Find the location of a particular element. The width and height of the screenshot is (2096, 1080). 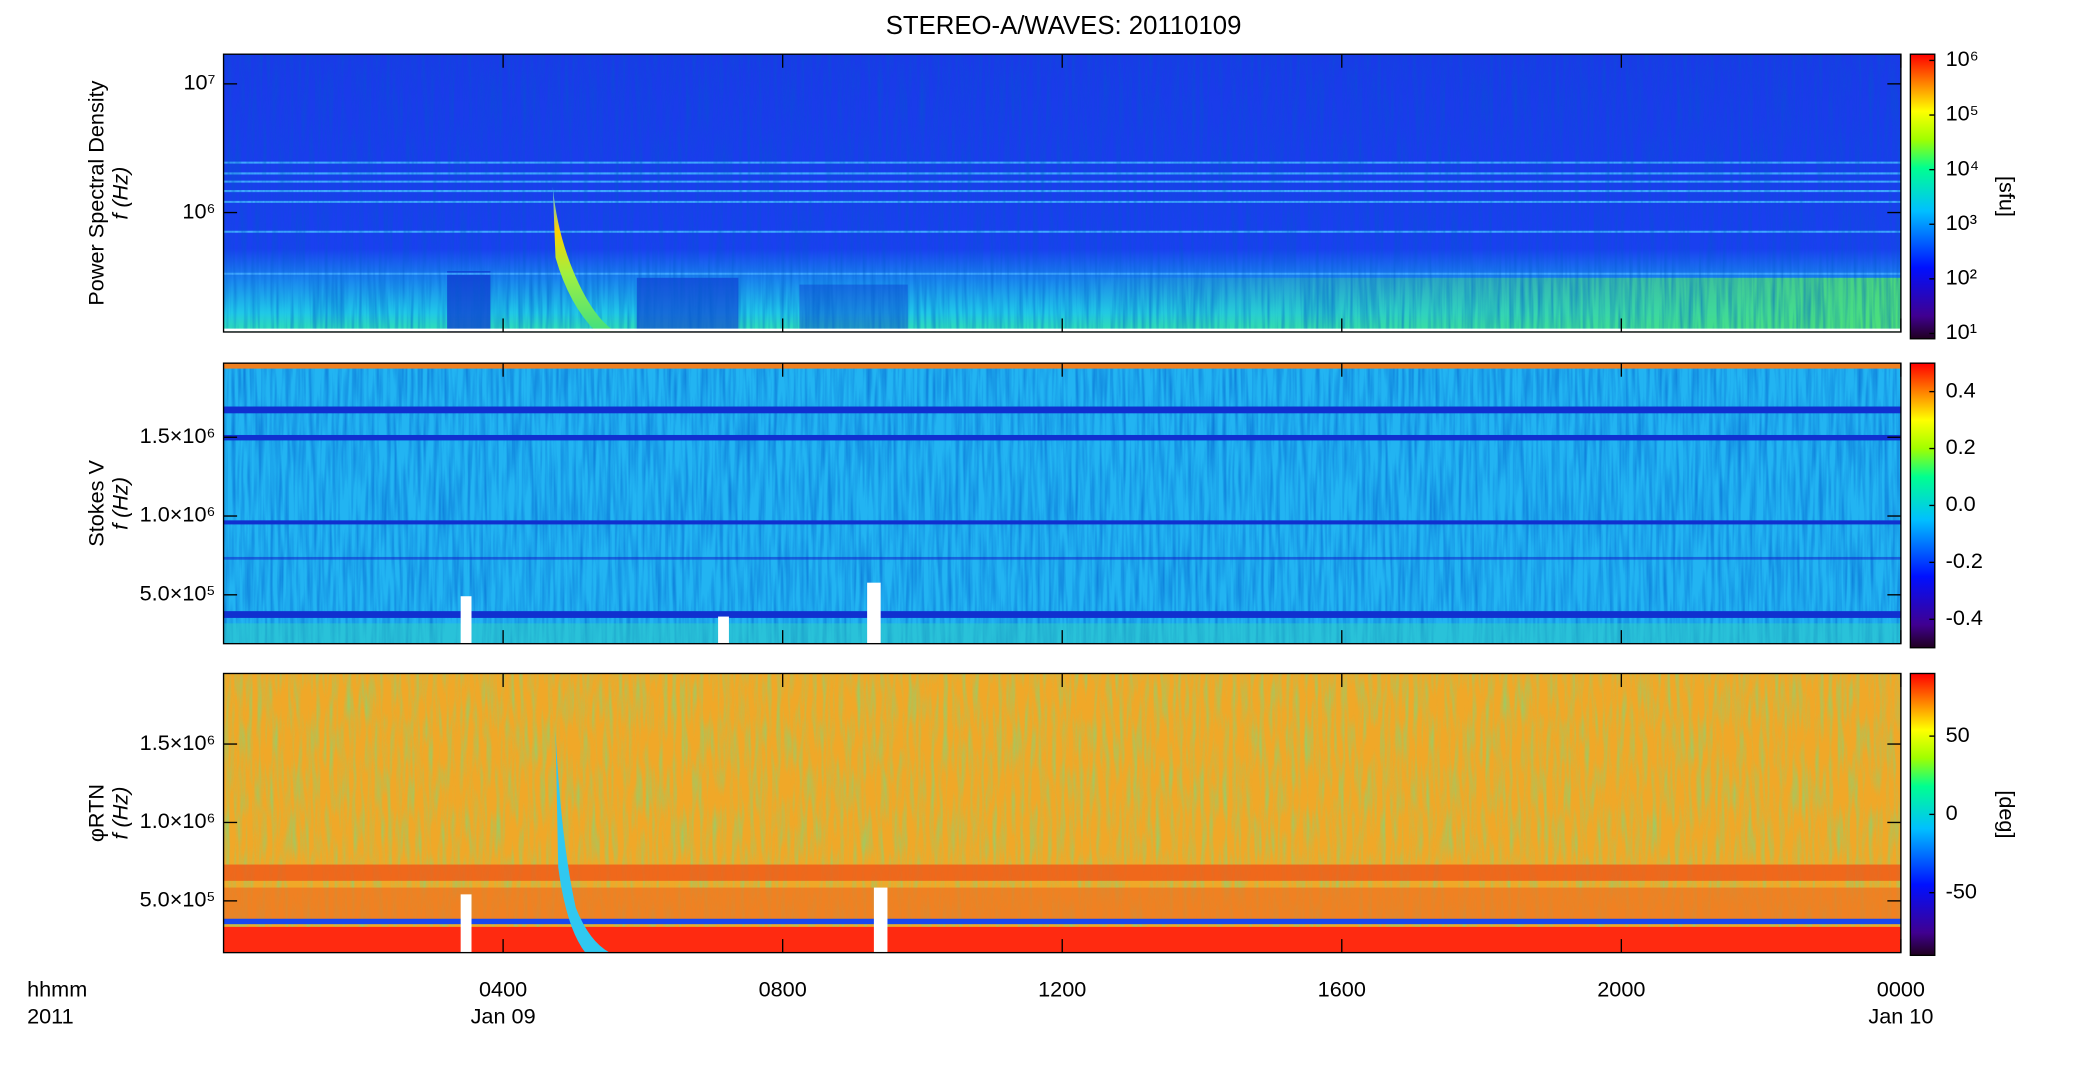

x-axis-label: hhmm is located at coordinates (57, 988).